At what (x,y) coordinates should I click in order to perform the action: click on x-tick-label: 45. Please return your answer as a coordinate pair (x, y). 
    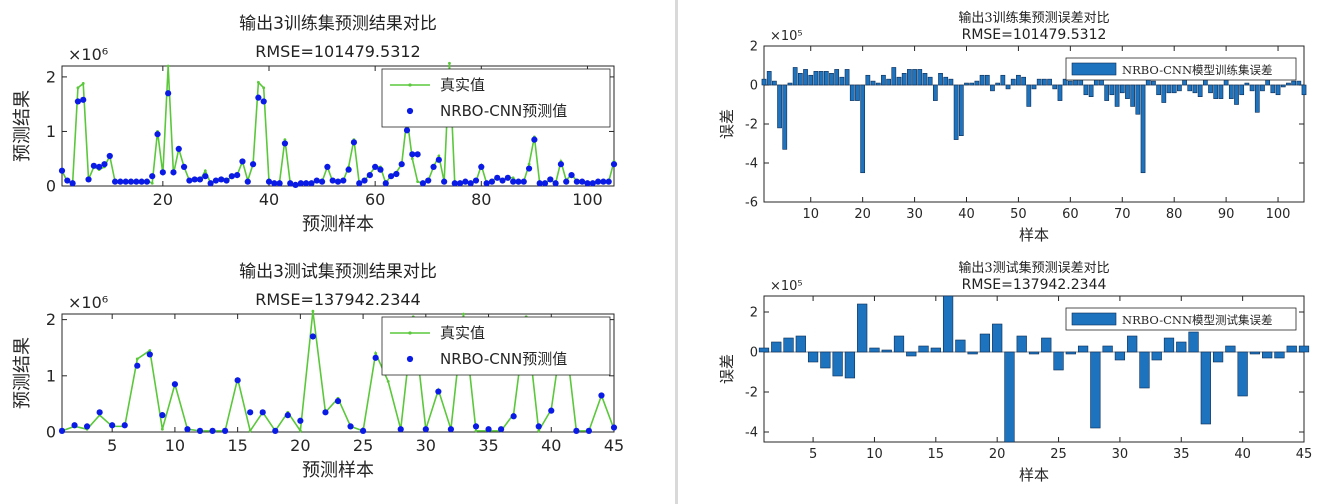
    Looking at the image, I should click on (614, 445).